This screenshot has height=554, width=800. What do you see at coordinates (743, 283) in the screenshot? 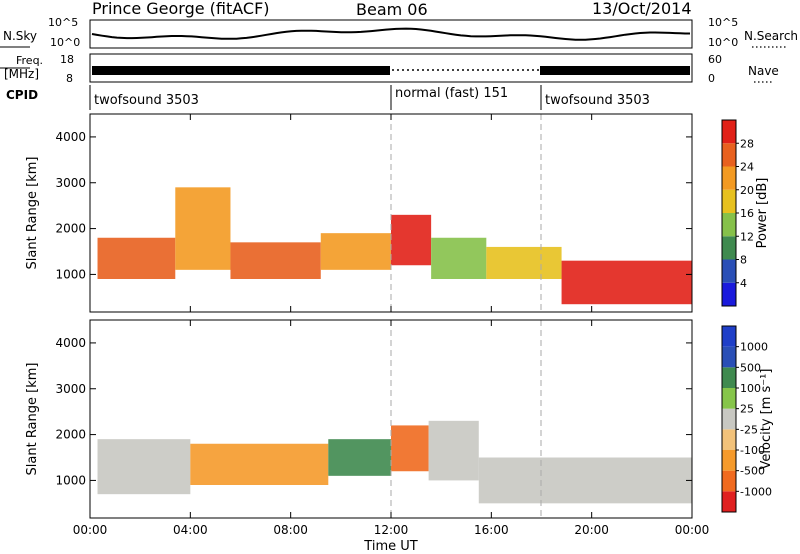
I see `power-colorbar-tick-label: 4` at bounding box center [743, 283].